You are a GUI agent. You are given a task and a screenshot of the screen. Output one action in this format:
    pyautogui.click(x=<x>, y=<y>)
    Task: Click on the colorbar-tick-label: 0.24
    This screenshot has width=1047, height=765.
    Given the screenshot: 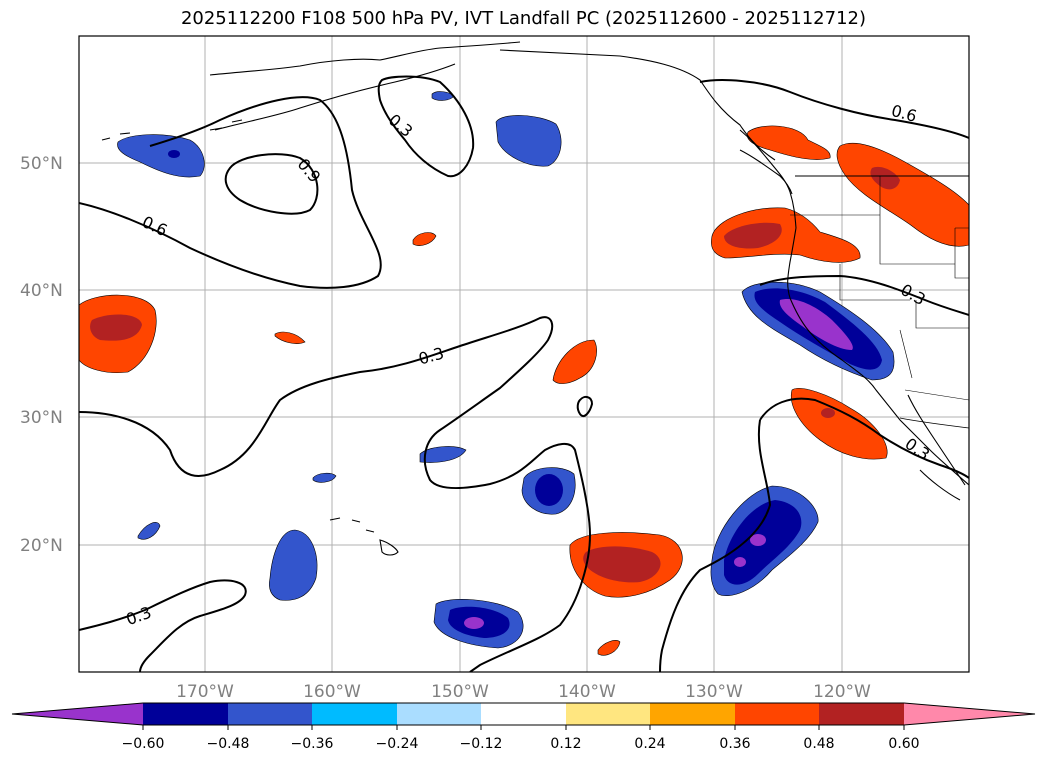 What is the action you would take?
    pyautogui.click(x=649, y=744)
    